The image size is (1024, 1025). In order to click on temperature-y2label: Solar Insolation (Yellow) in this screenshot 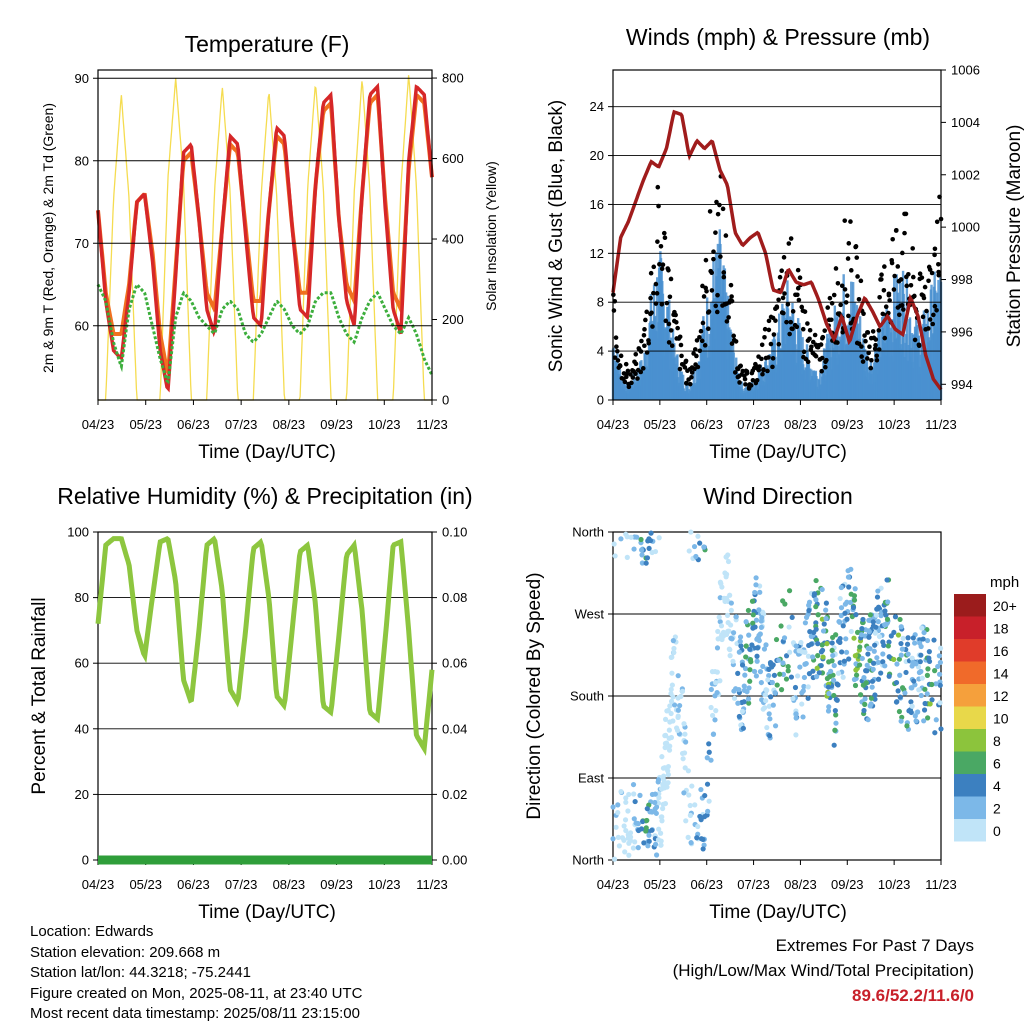, I will do `click(491, 236)`.